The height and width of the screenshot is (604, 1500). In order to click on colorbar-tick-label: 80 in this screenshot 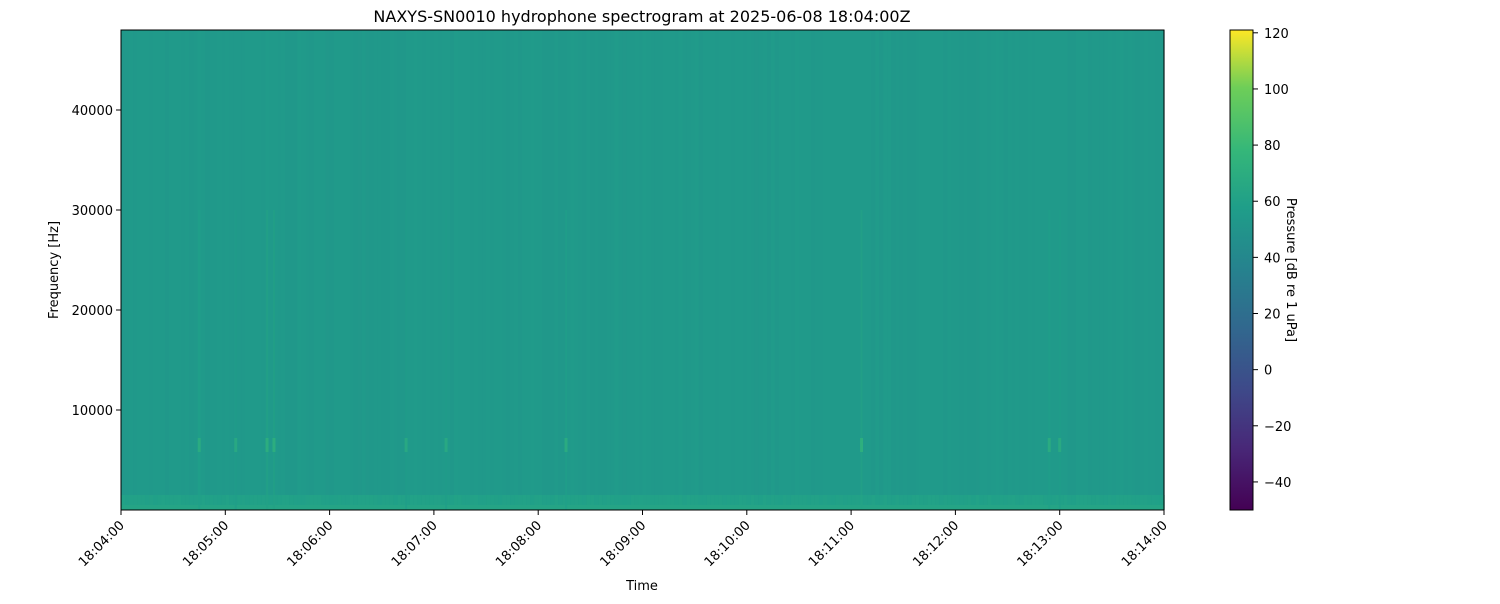, I will do `click(1272, 146)`.